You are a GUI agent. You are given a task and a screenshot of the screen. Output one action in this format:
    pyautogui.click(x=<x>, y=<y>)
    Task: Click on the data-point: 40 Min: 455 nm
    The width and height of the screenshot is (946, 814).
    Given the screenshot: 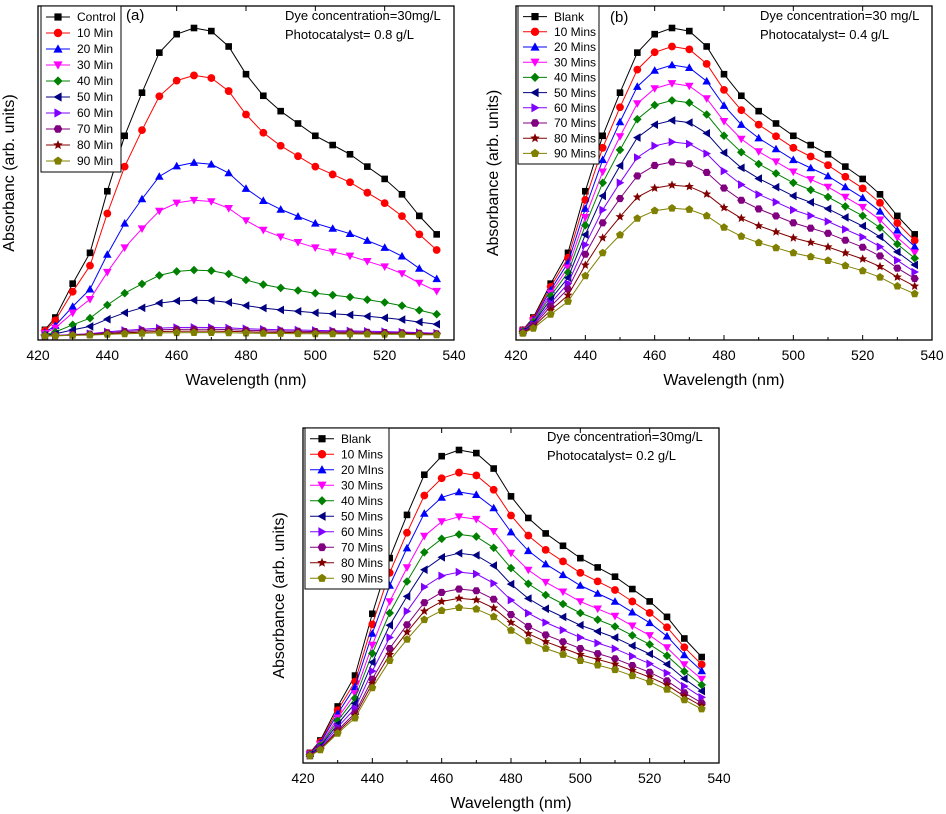 What is the action you would take?
    pyautogui.click(x=159, y=275)
    